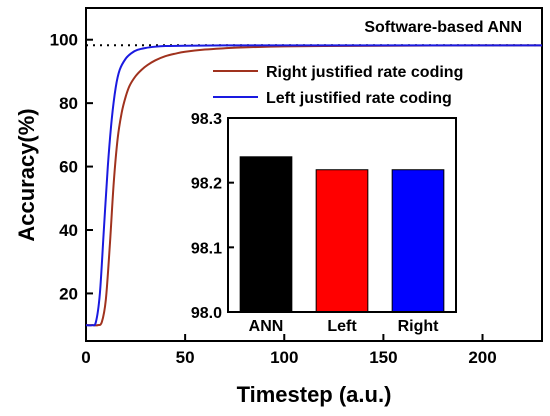 The height and width of the screenshot is (416, 550). I want to click on y-tick-label: 40, so click(68, 230).